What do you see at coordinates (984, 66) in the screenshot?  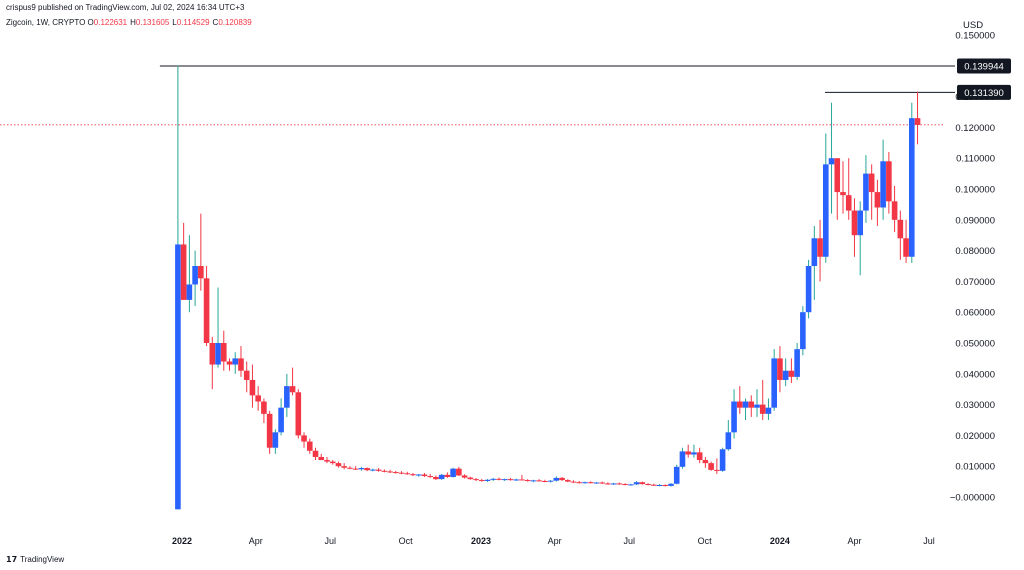 I see `hline-label-1: 0.139944` at bounding box center [984, 66].